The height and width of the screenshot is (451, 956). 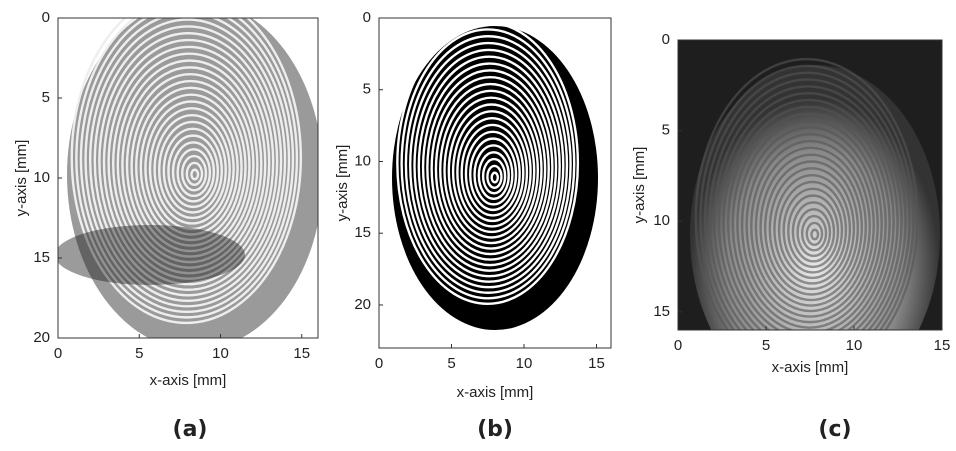 What do you see at coordinates (834, 429) in the screenshot?
I see `panel-caption: (c)` at bounding box center [834, 429].